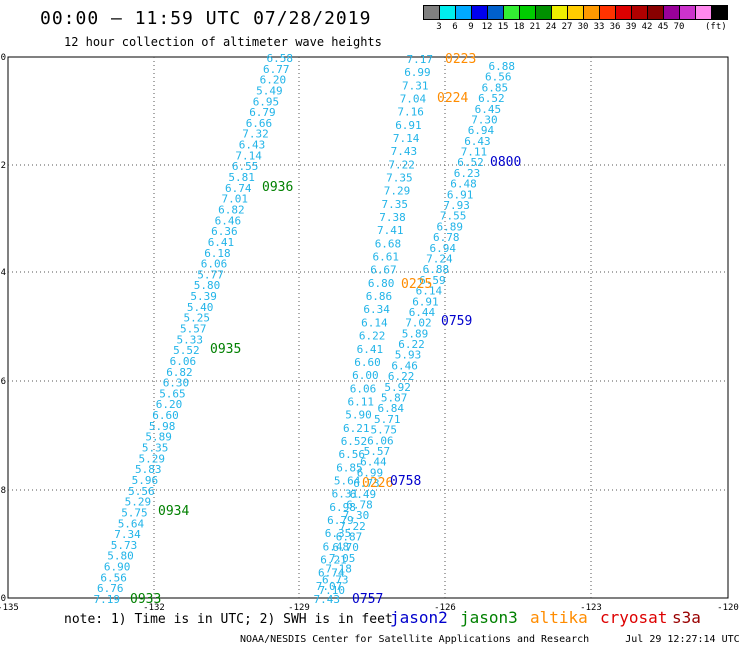  What do you see at coordinates (452, 98) in the screenshot?
I see `time-label: 0224` at bounding box center [452, 98].